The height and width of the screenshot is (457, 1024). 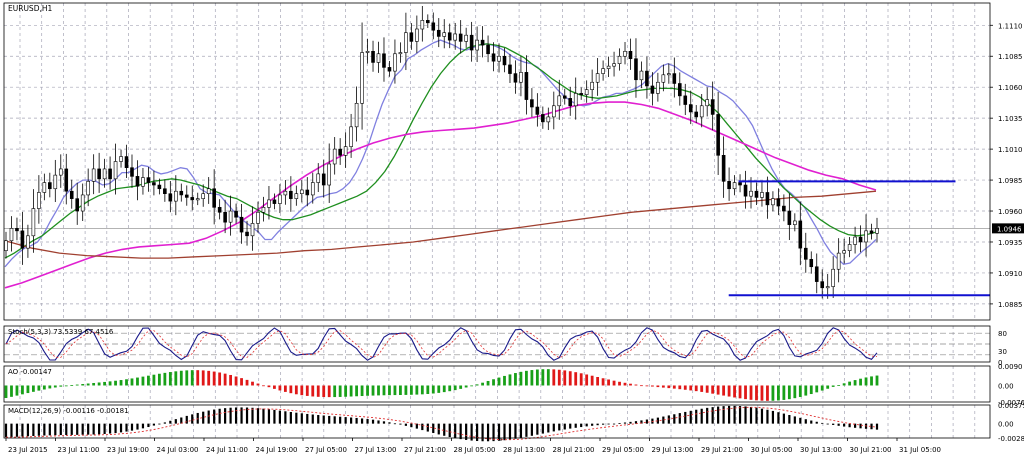 I want to click on time-tick-label: 27 Jul 13:00, so click(x=376, y=450).